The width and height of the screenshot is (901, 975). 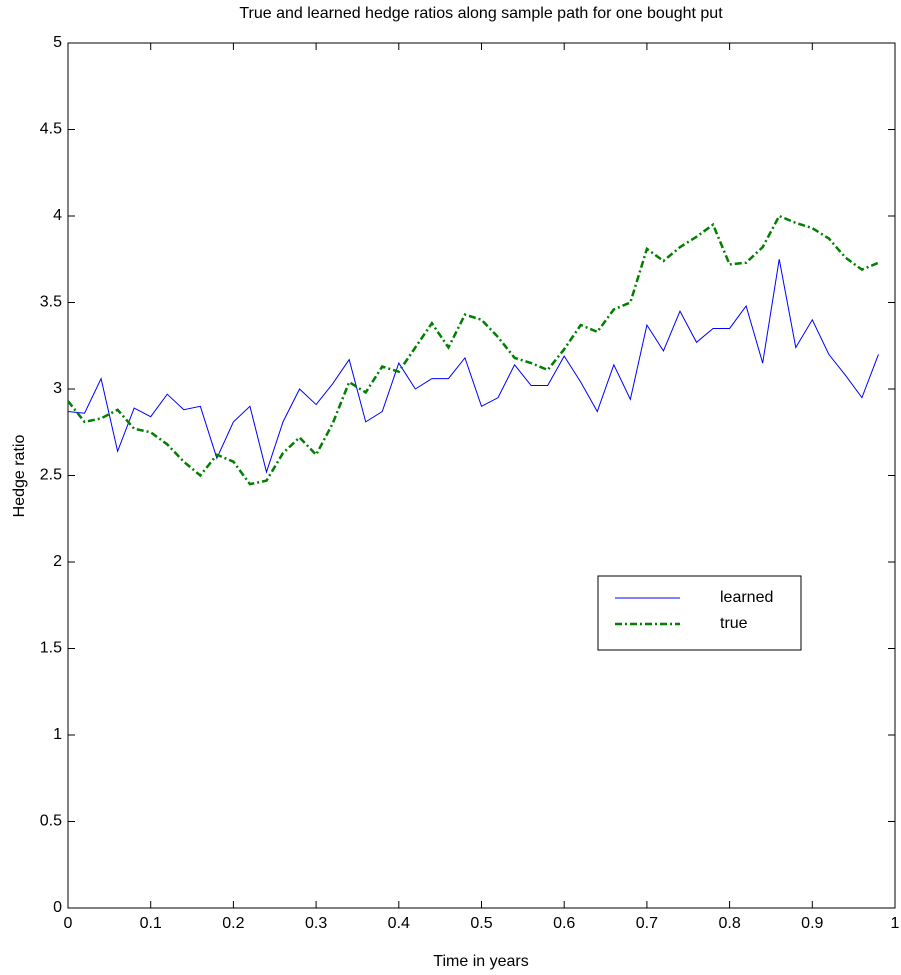 I want to click on y-tick-label: 3, so click(x=57, y=388).